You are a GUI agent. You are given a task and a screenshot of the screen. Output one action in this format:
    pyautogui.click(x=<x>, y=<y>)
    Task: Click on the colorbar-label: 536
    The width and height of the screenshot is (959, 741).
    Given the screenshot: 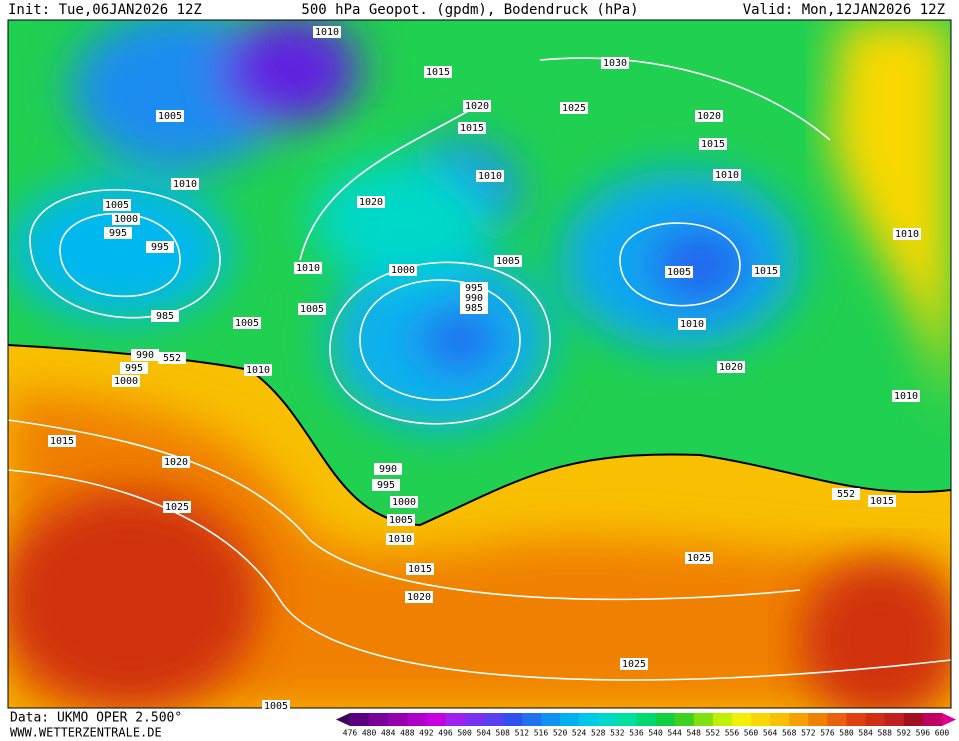 What is the action you would take?
    pyautogui.click(x=636, y=733)
    